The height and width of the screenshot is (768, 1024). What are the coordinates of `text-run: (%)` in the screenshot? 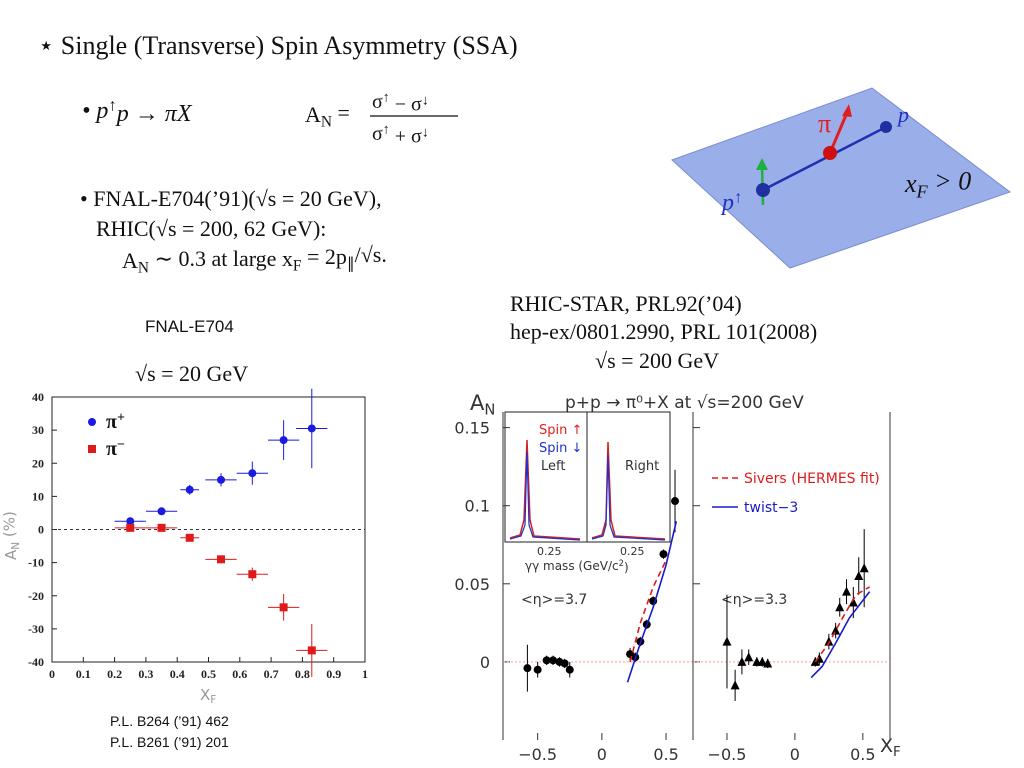 It's located at (10, 526).